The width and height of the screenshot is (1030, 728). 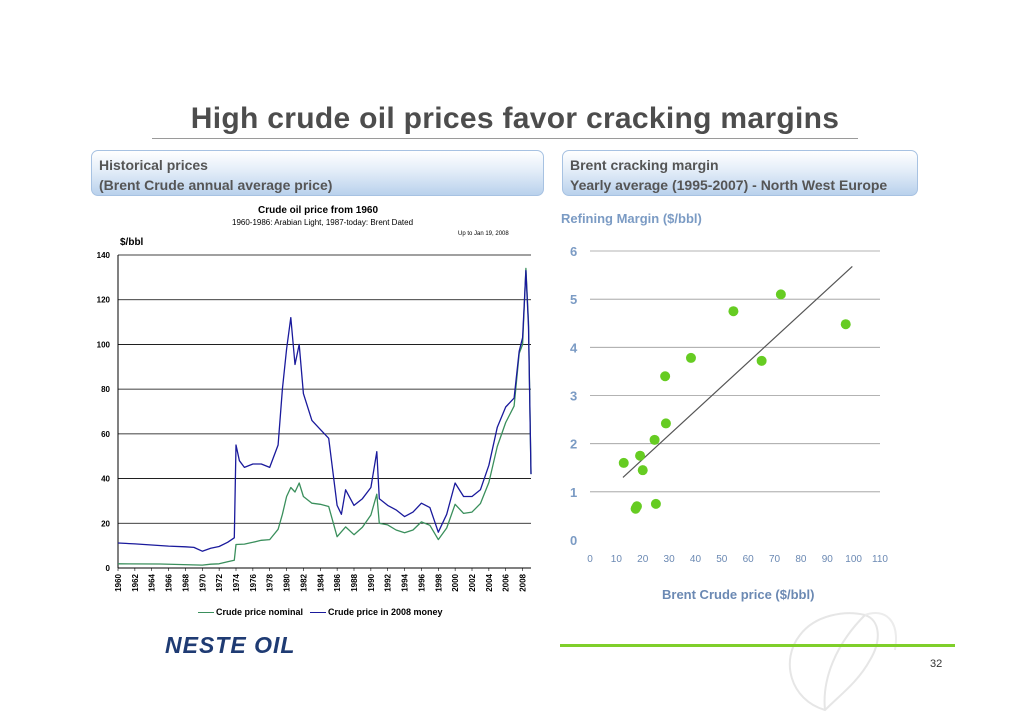 What do you see at coordinates (455, 582) in the screenshot?
I see `left-chart-xtick-label: 2000` at bounding box center [455, 582].